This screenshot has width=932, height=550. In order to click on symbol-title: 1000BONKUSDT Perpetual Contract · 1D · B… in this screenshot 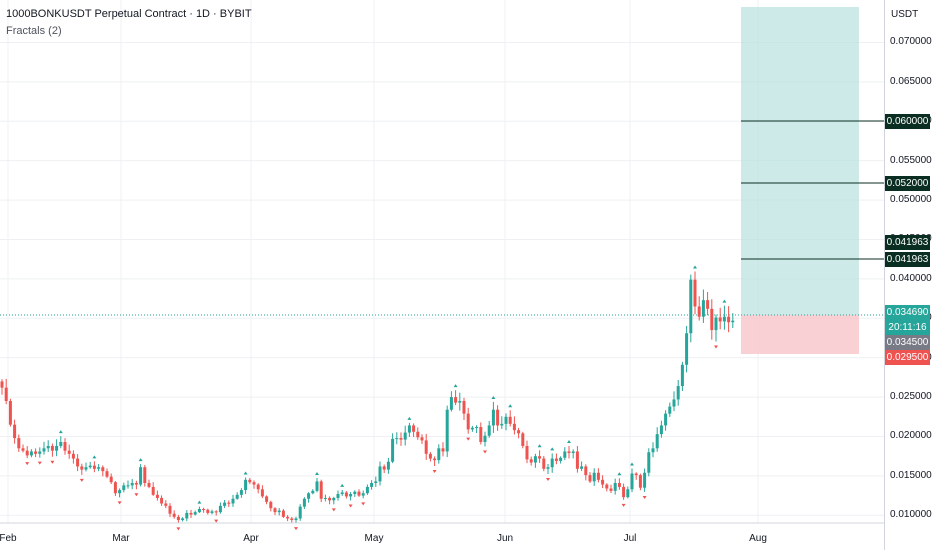, I will do `click(129, 14)`.